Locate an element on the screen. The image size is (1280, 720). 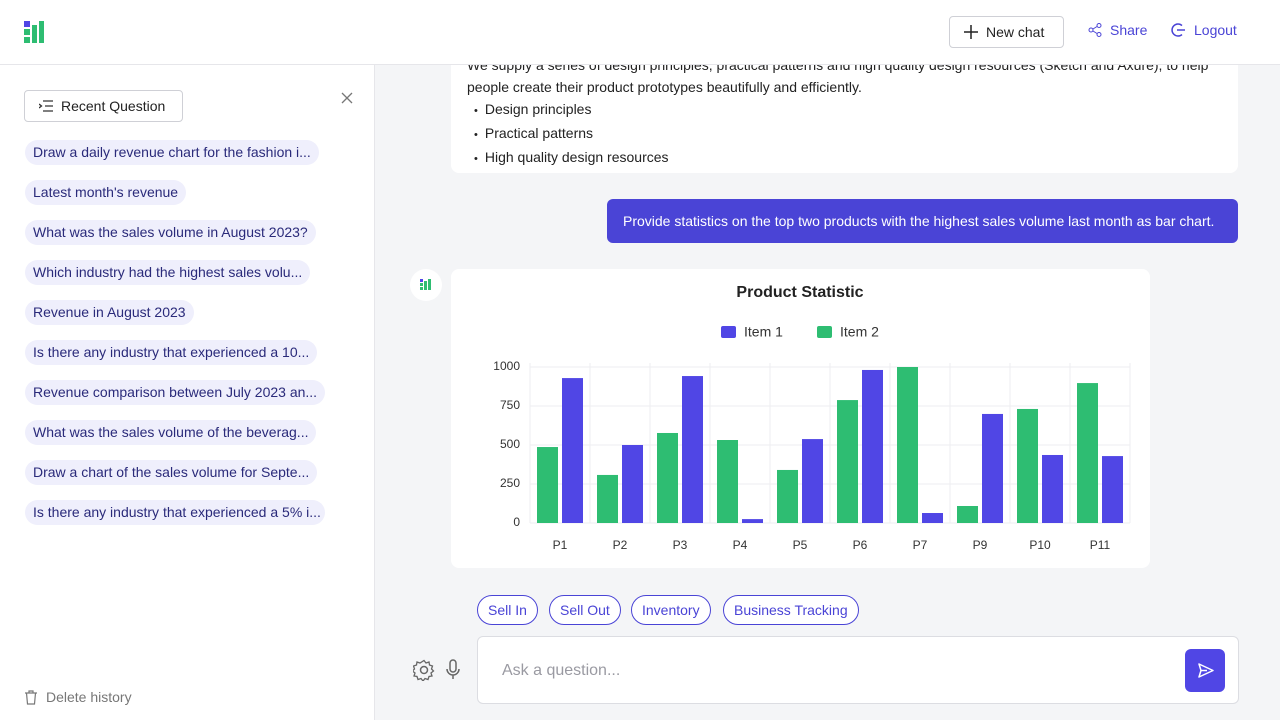
x-tick-label: P10 is located at coordinates (1040, 545).